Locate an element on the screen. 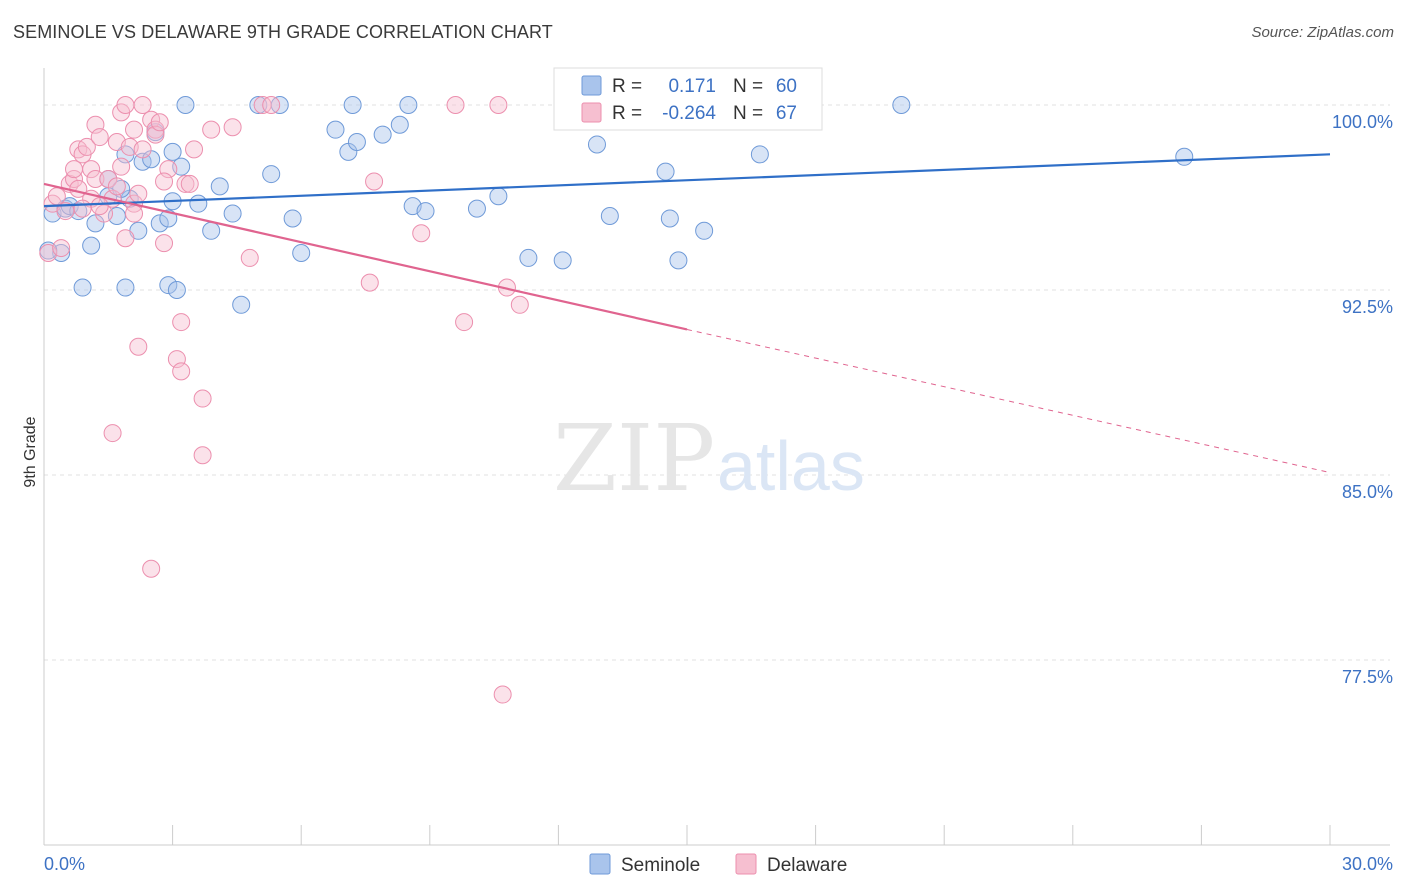 The image size is (1406, 892). bottom-legend: Seminole Delaware is located at coordinates (718, 864).